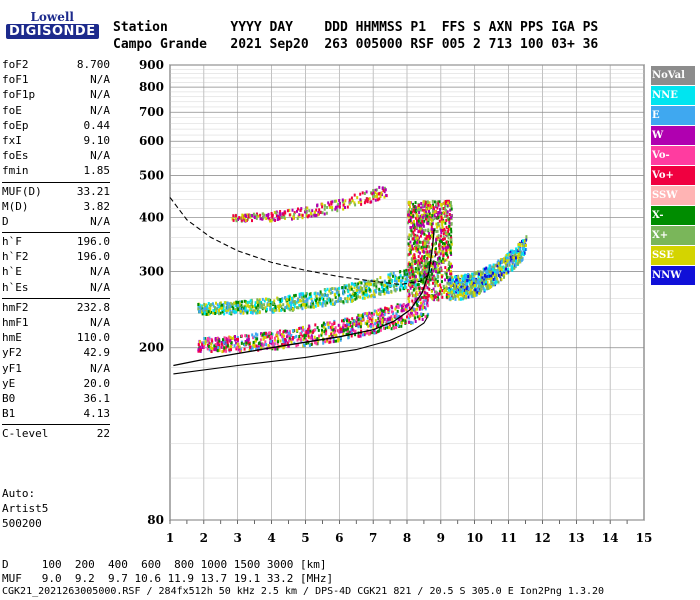 The height and width of the screenshot is (600, 700). What do you see at coordinates (15, 64) in the screenshot?
I see `param-key: foF2` at bounding box center [15, 64].